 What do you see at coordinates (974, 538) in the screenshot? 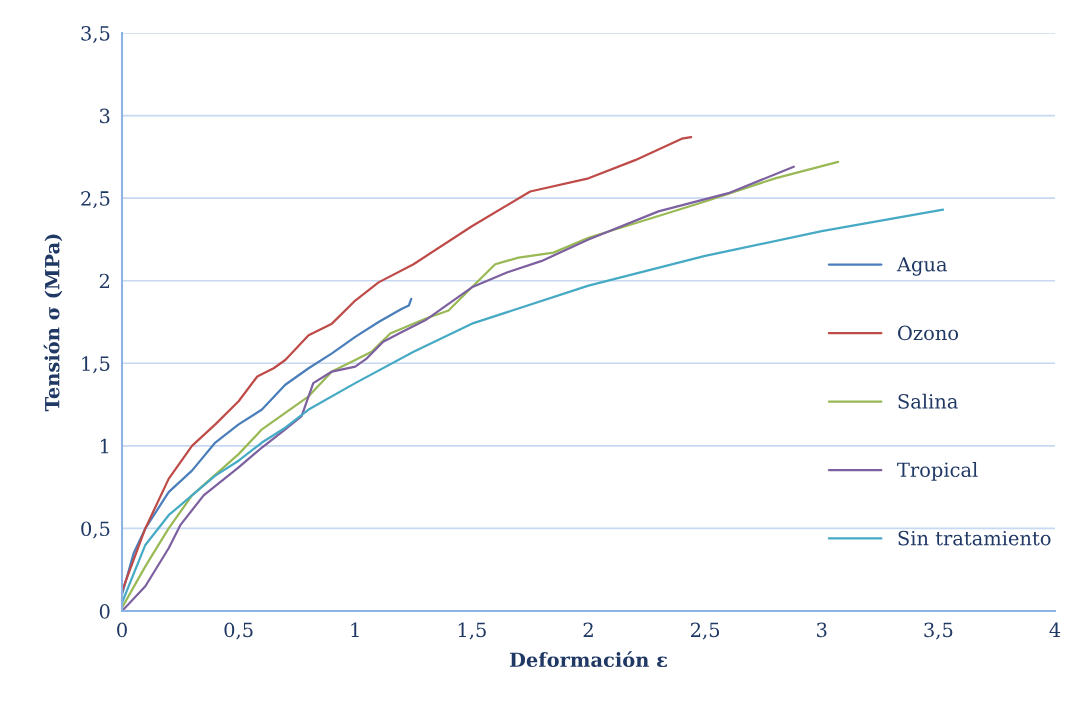
I see `legend-label: Sin tratamiento` at bounding box center [974, 538].